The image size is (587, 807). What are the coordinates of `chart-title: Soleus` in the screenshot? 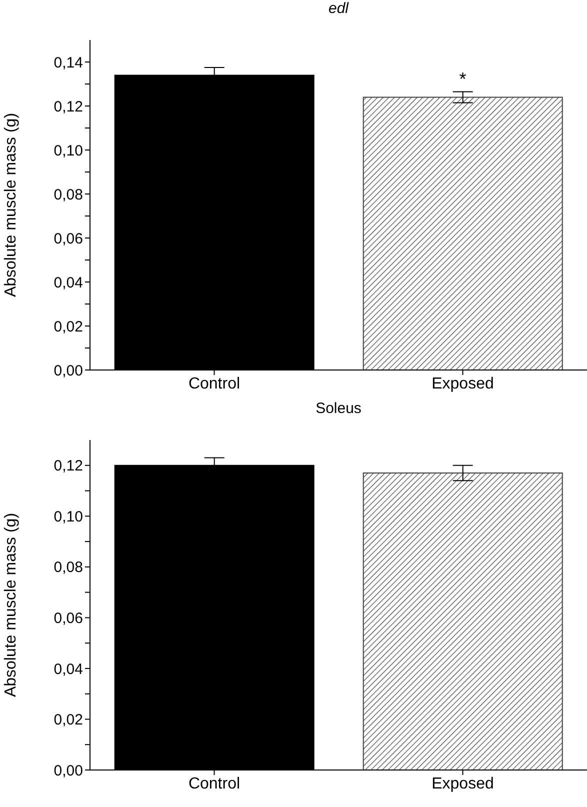 It's located at (338, 409).